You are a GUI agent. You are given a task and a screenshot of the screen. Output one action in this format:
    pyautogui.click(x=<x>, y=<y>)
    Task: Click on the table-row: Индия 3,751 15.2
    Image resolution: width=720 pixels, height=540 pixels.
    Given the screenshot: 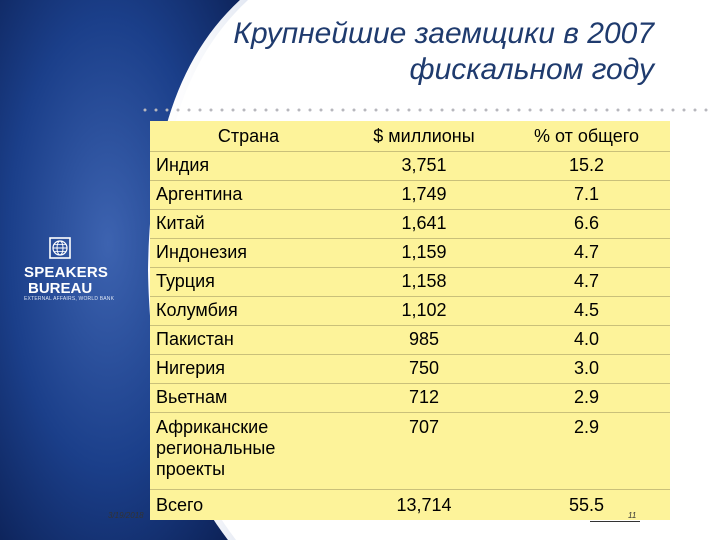 What is the action you would take?
    pyautogui.click(x=410, y=166)
    